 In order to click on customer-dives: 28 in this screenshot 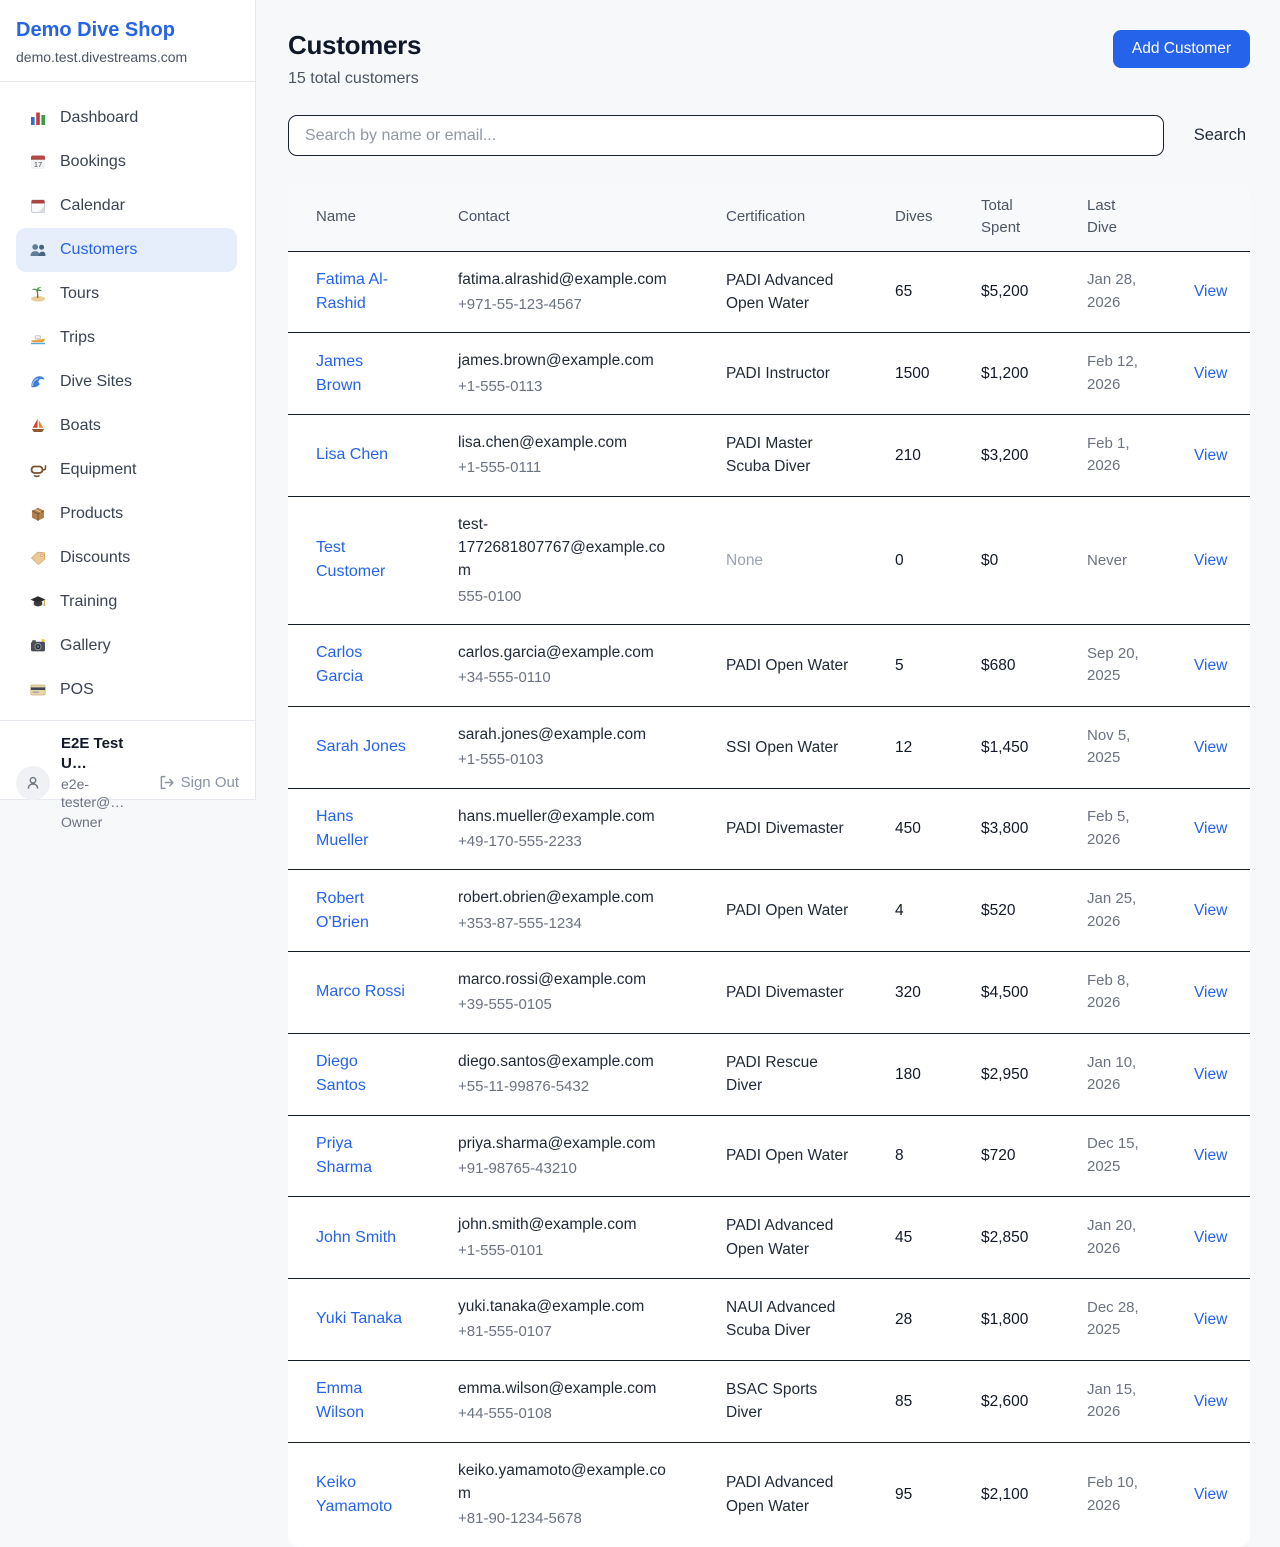, I will do `click(904, 1319)`.